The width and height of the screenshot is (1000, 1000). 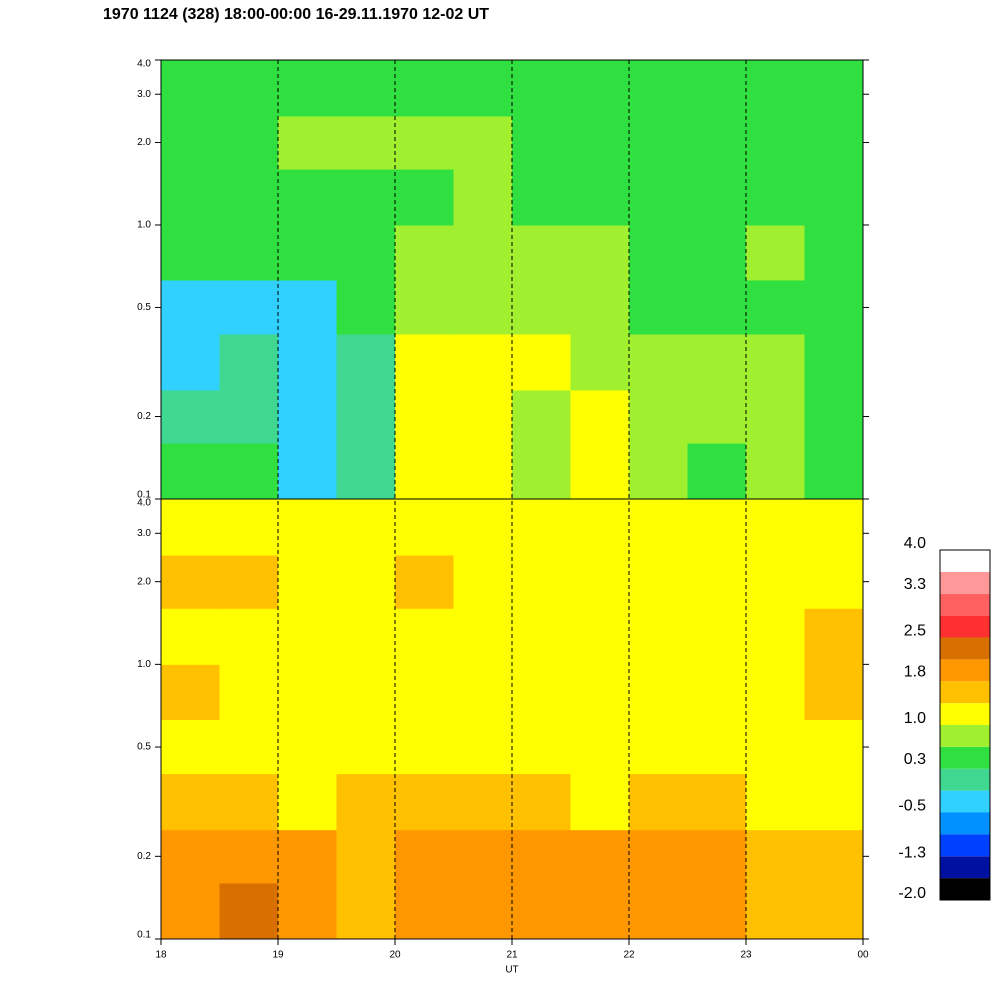 What do you see at coordinates (863, 955) in the screenshot?
I see `x-tick-label: 00` at bounding box center [863, 955].